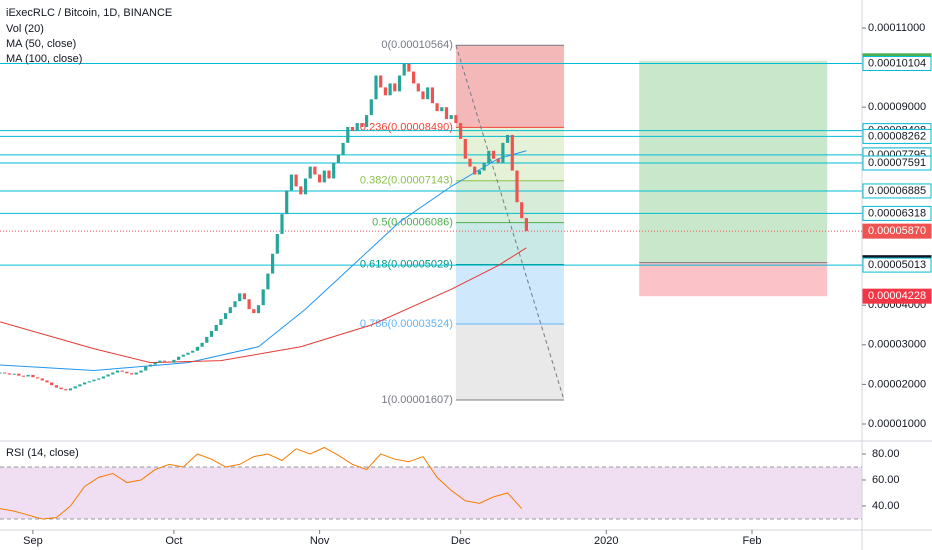 This screenshot has width=932, height=550. What do you see at coordinates (733, 279) in the screenshot?
I see `loss-zone` at bounding box center [733, 279].